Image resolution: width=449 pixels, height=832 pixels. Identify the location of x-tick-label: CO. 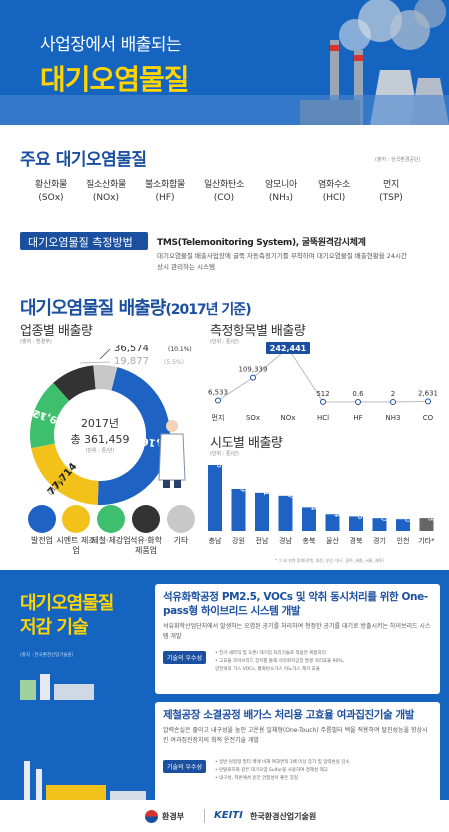
(428, 418).